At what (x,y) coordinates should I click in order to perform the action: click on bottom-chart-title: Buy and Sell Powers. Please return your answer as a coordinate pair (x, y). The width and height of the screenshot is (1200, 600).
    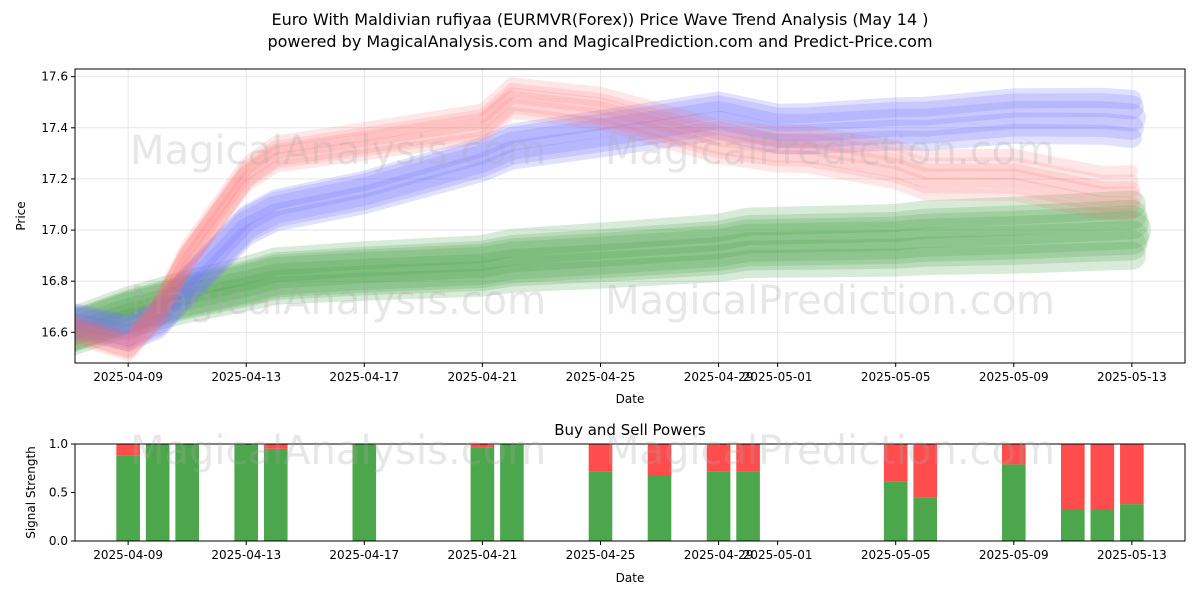
    Looking at the image, I should click on (630, 430).